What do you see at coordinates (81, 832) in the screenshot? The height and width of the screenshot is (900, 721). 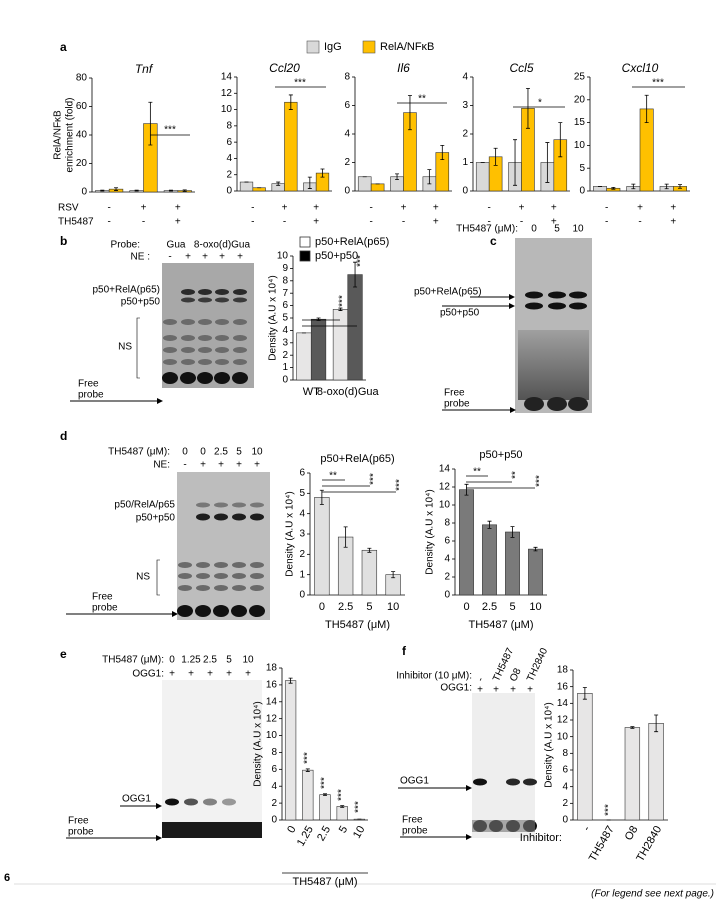 I see `free-probe-label: probe` at bounding box center [81, 832].